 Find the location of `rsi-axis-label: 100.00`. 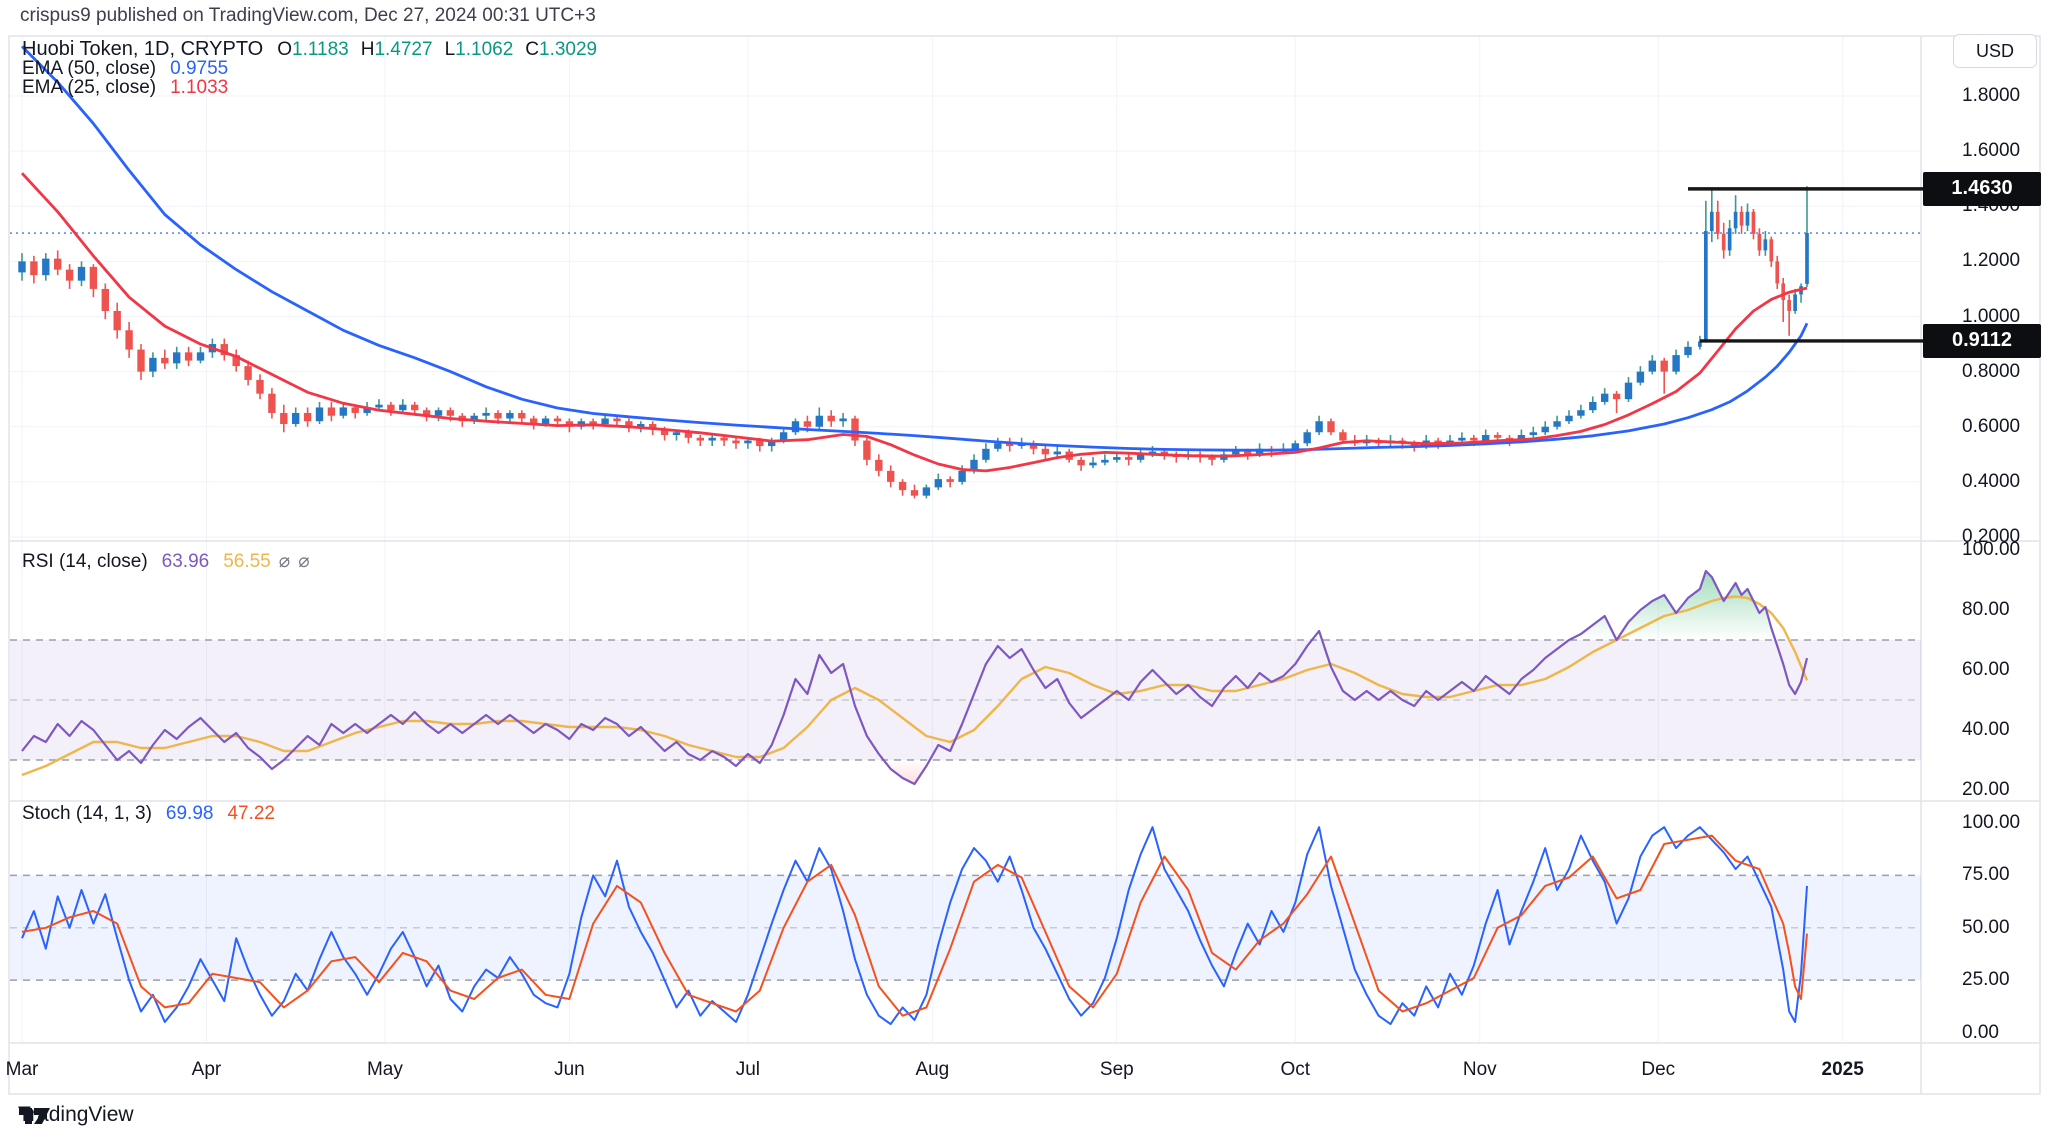

rsi-axis-label: 100.00 is located at coordinates (1991, 549).